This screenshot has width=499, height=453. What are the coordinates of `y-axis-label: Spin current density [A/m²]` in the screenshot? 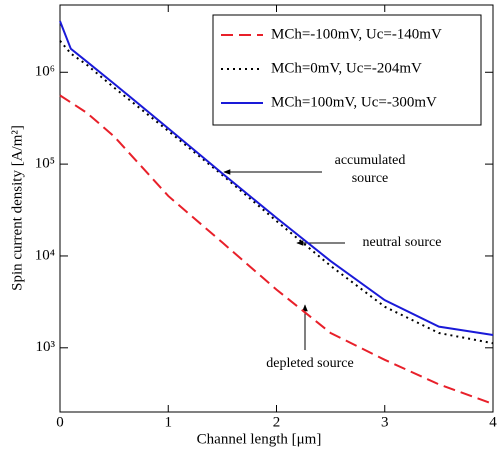 It's located at (17, 208).